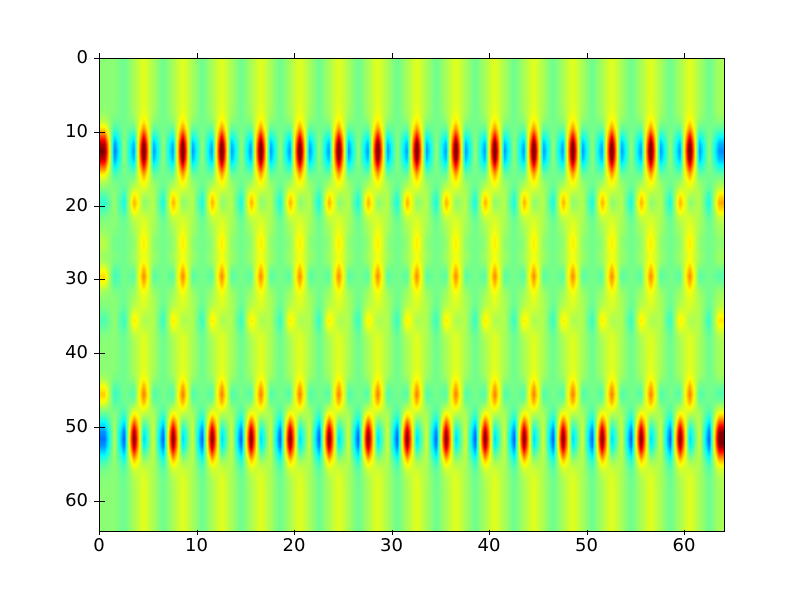  I want to click on x-tick-label: 10, so click(196, 545).